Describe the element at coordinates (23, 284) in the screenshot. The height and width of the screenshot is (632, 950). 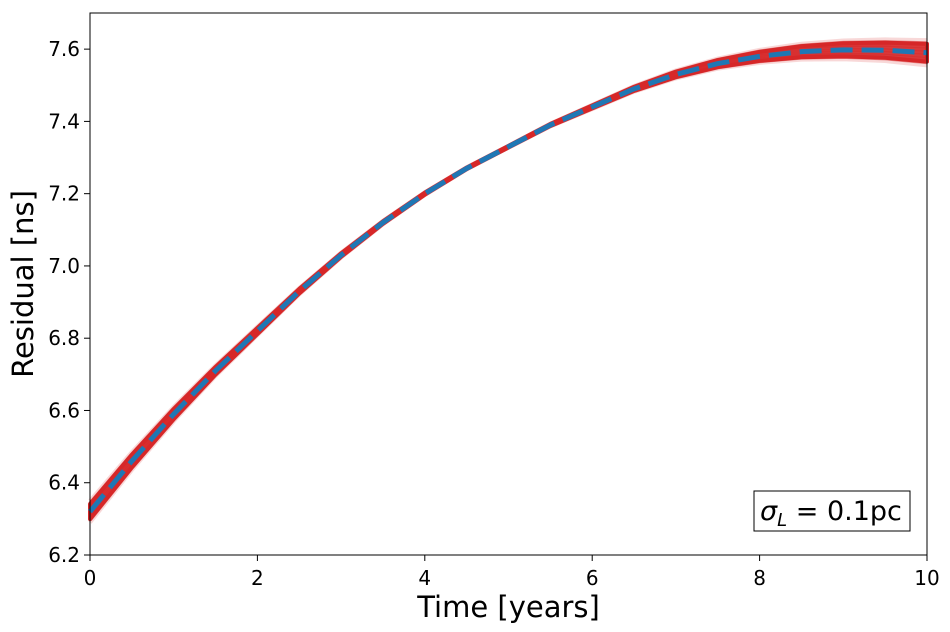
I see `y-axis-label: Residual [ns]` at that location.